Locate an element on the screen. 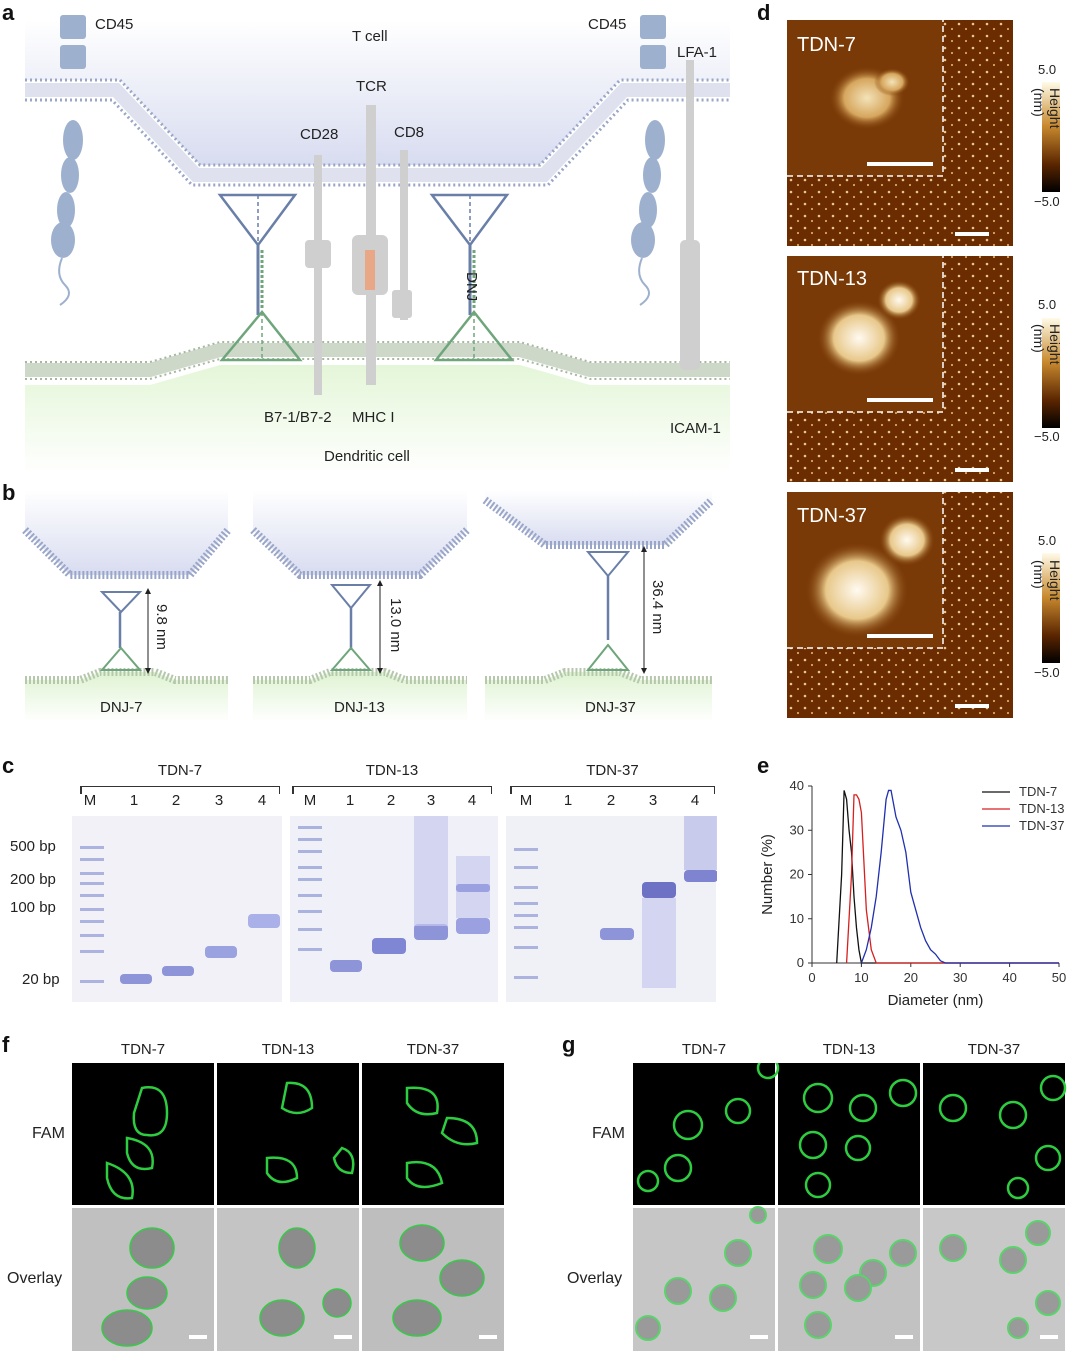 Image resolution: width=1080 pixels, height=1351 pixels. label-cd8: CD8 is located at coordinates (409, 132).